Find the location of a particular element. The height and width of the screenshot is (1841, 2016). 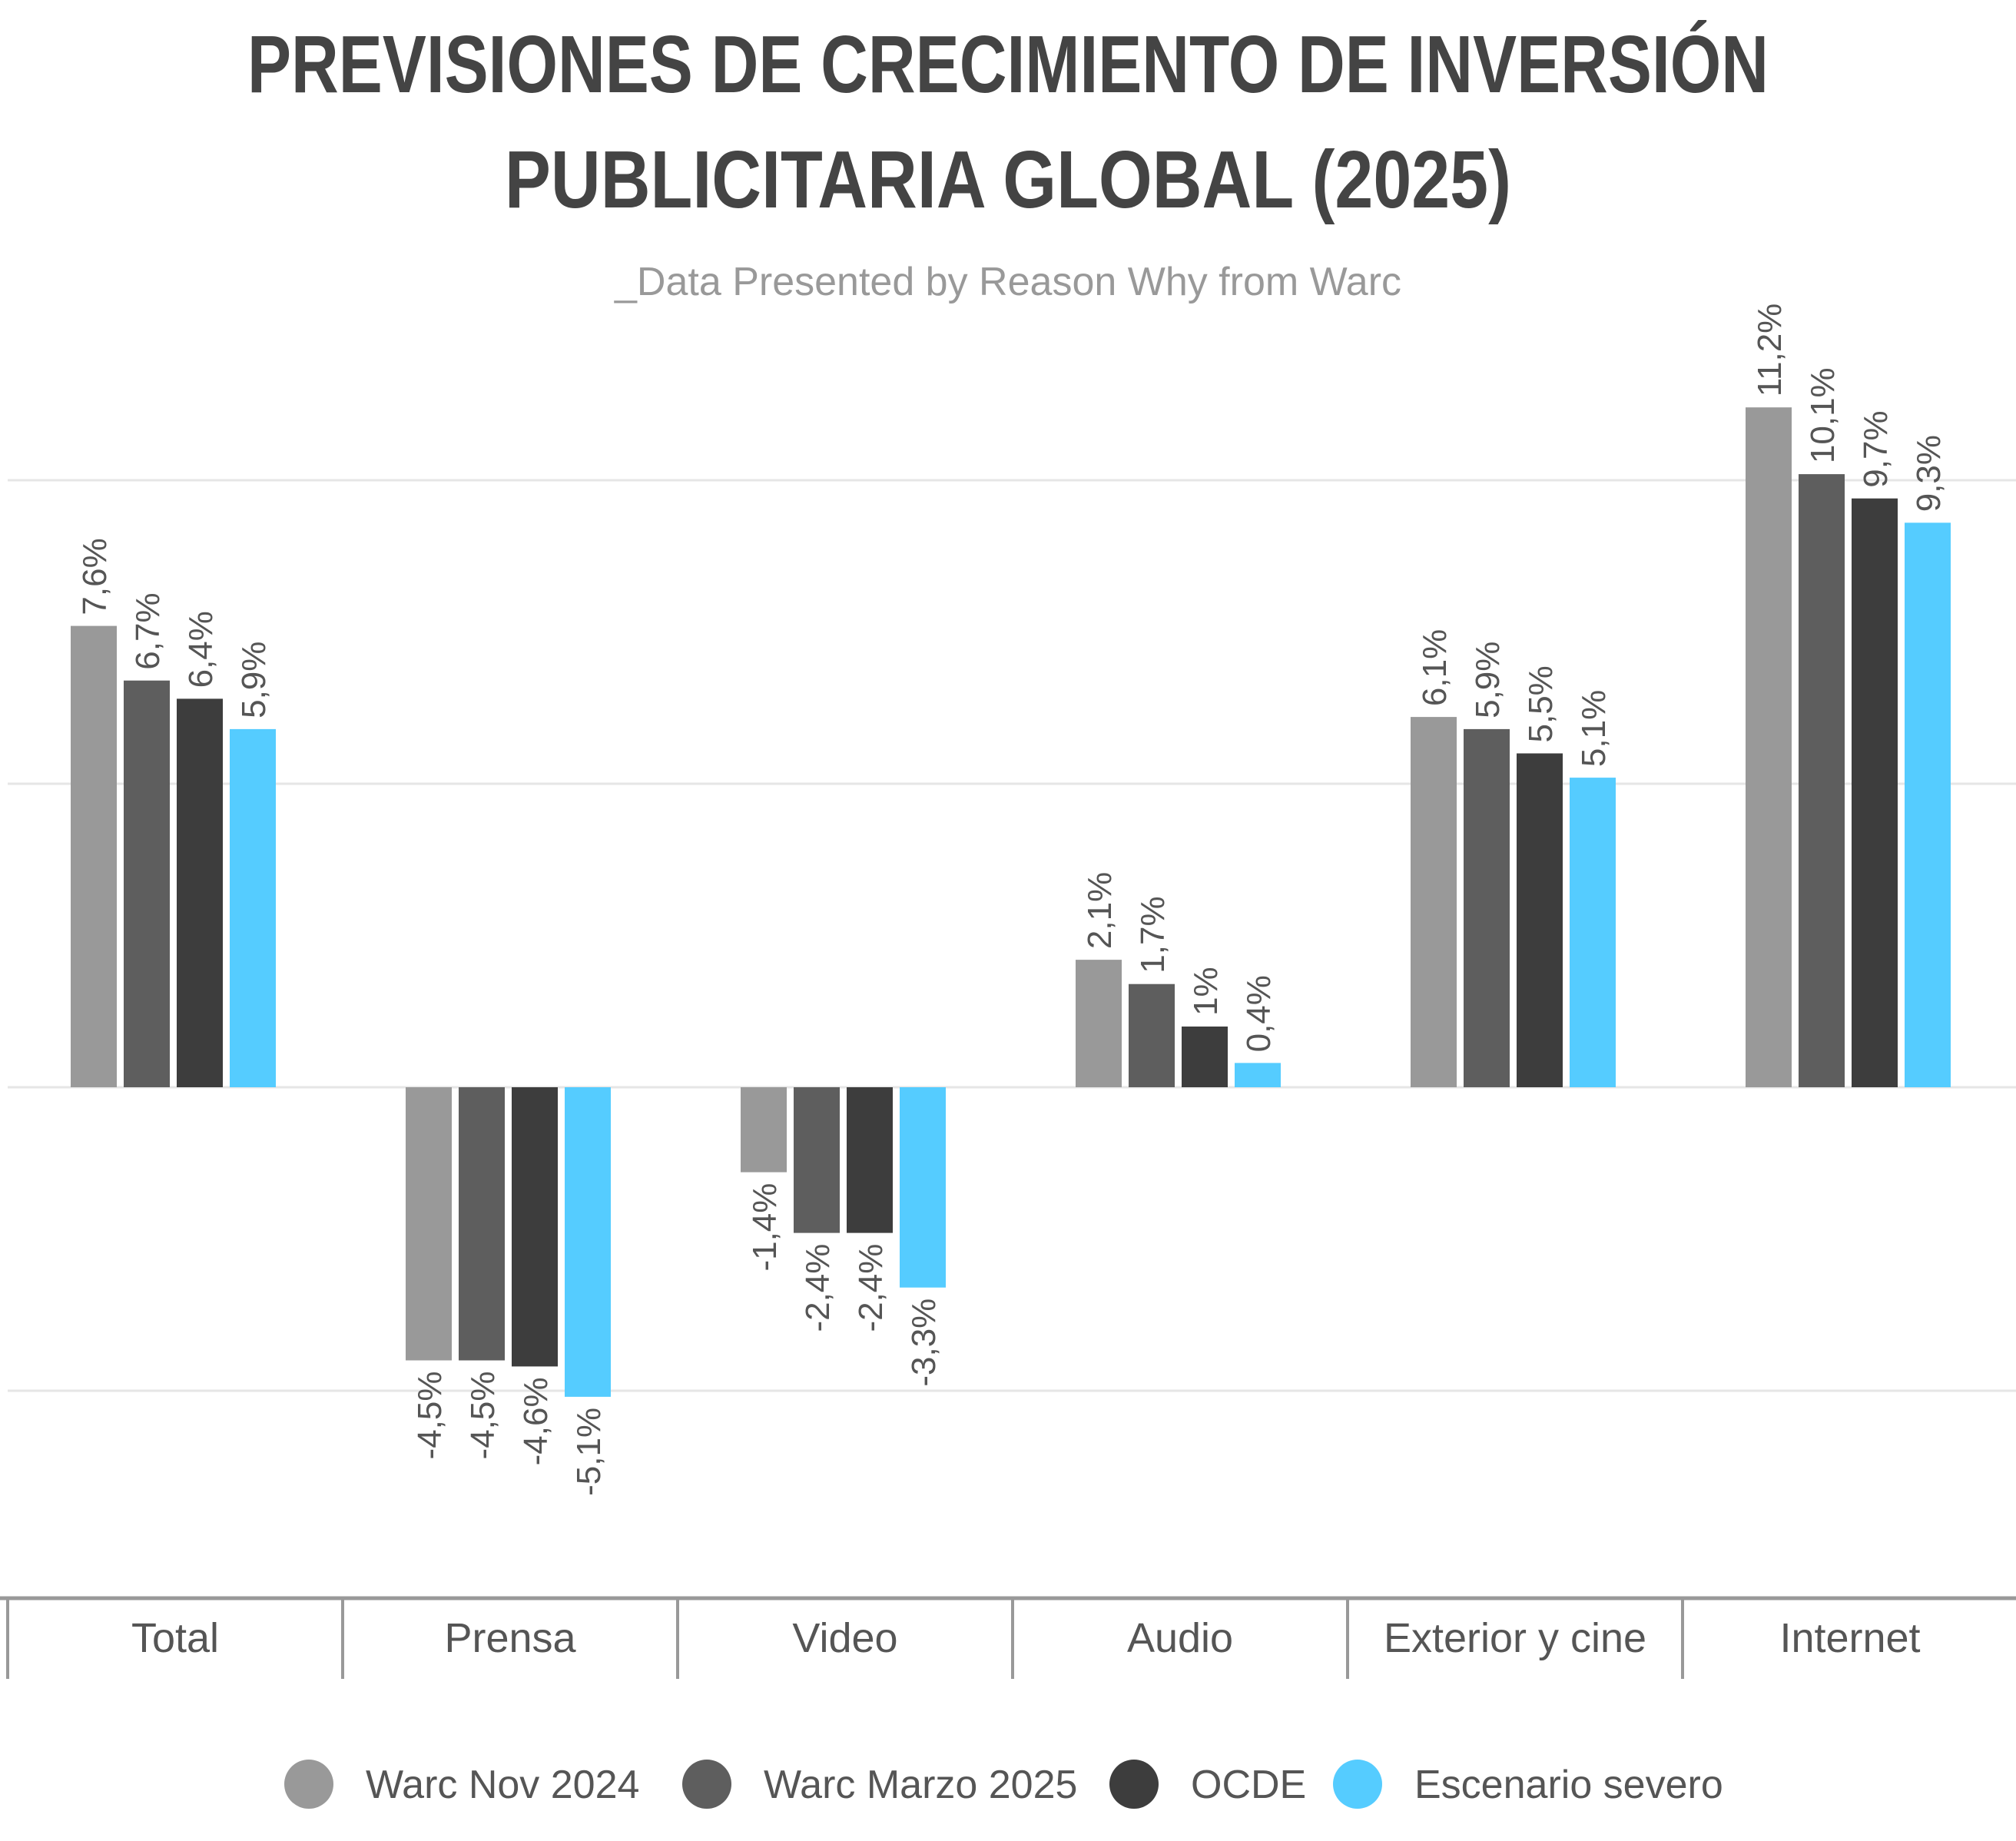

chart-subtitle: _Data Presented by Reason Why from Warc is located at coordinates (1008, 282).